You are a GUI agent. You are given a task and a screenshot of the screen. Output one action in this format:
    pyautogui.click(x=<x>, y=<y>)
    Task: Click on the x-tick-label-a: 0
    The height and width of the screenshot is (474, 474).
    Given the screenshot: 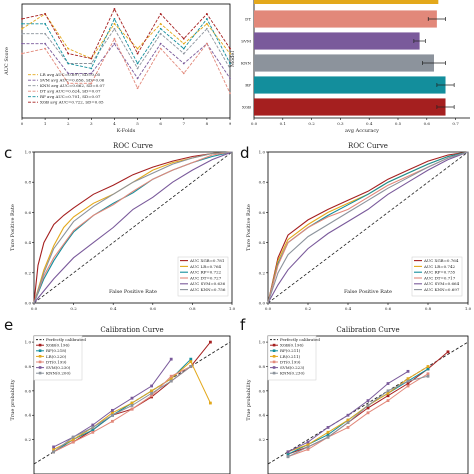 What is the action you would take?
    pyautogui.click(x=22, y=123)
    